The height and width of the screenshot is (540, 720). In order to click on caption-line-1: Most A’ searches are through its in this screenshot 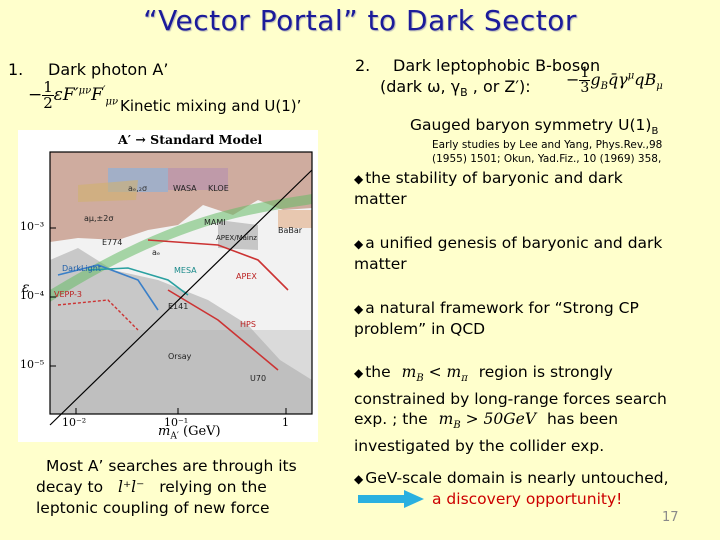, I will do `click(171, 466)`.